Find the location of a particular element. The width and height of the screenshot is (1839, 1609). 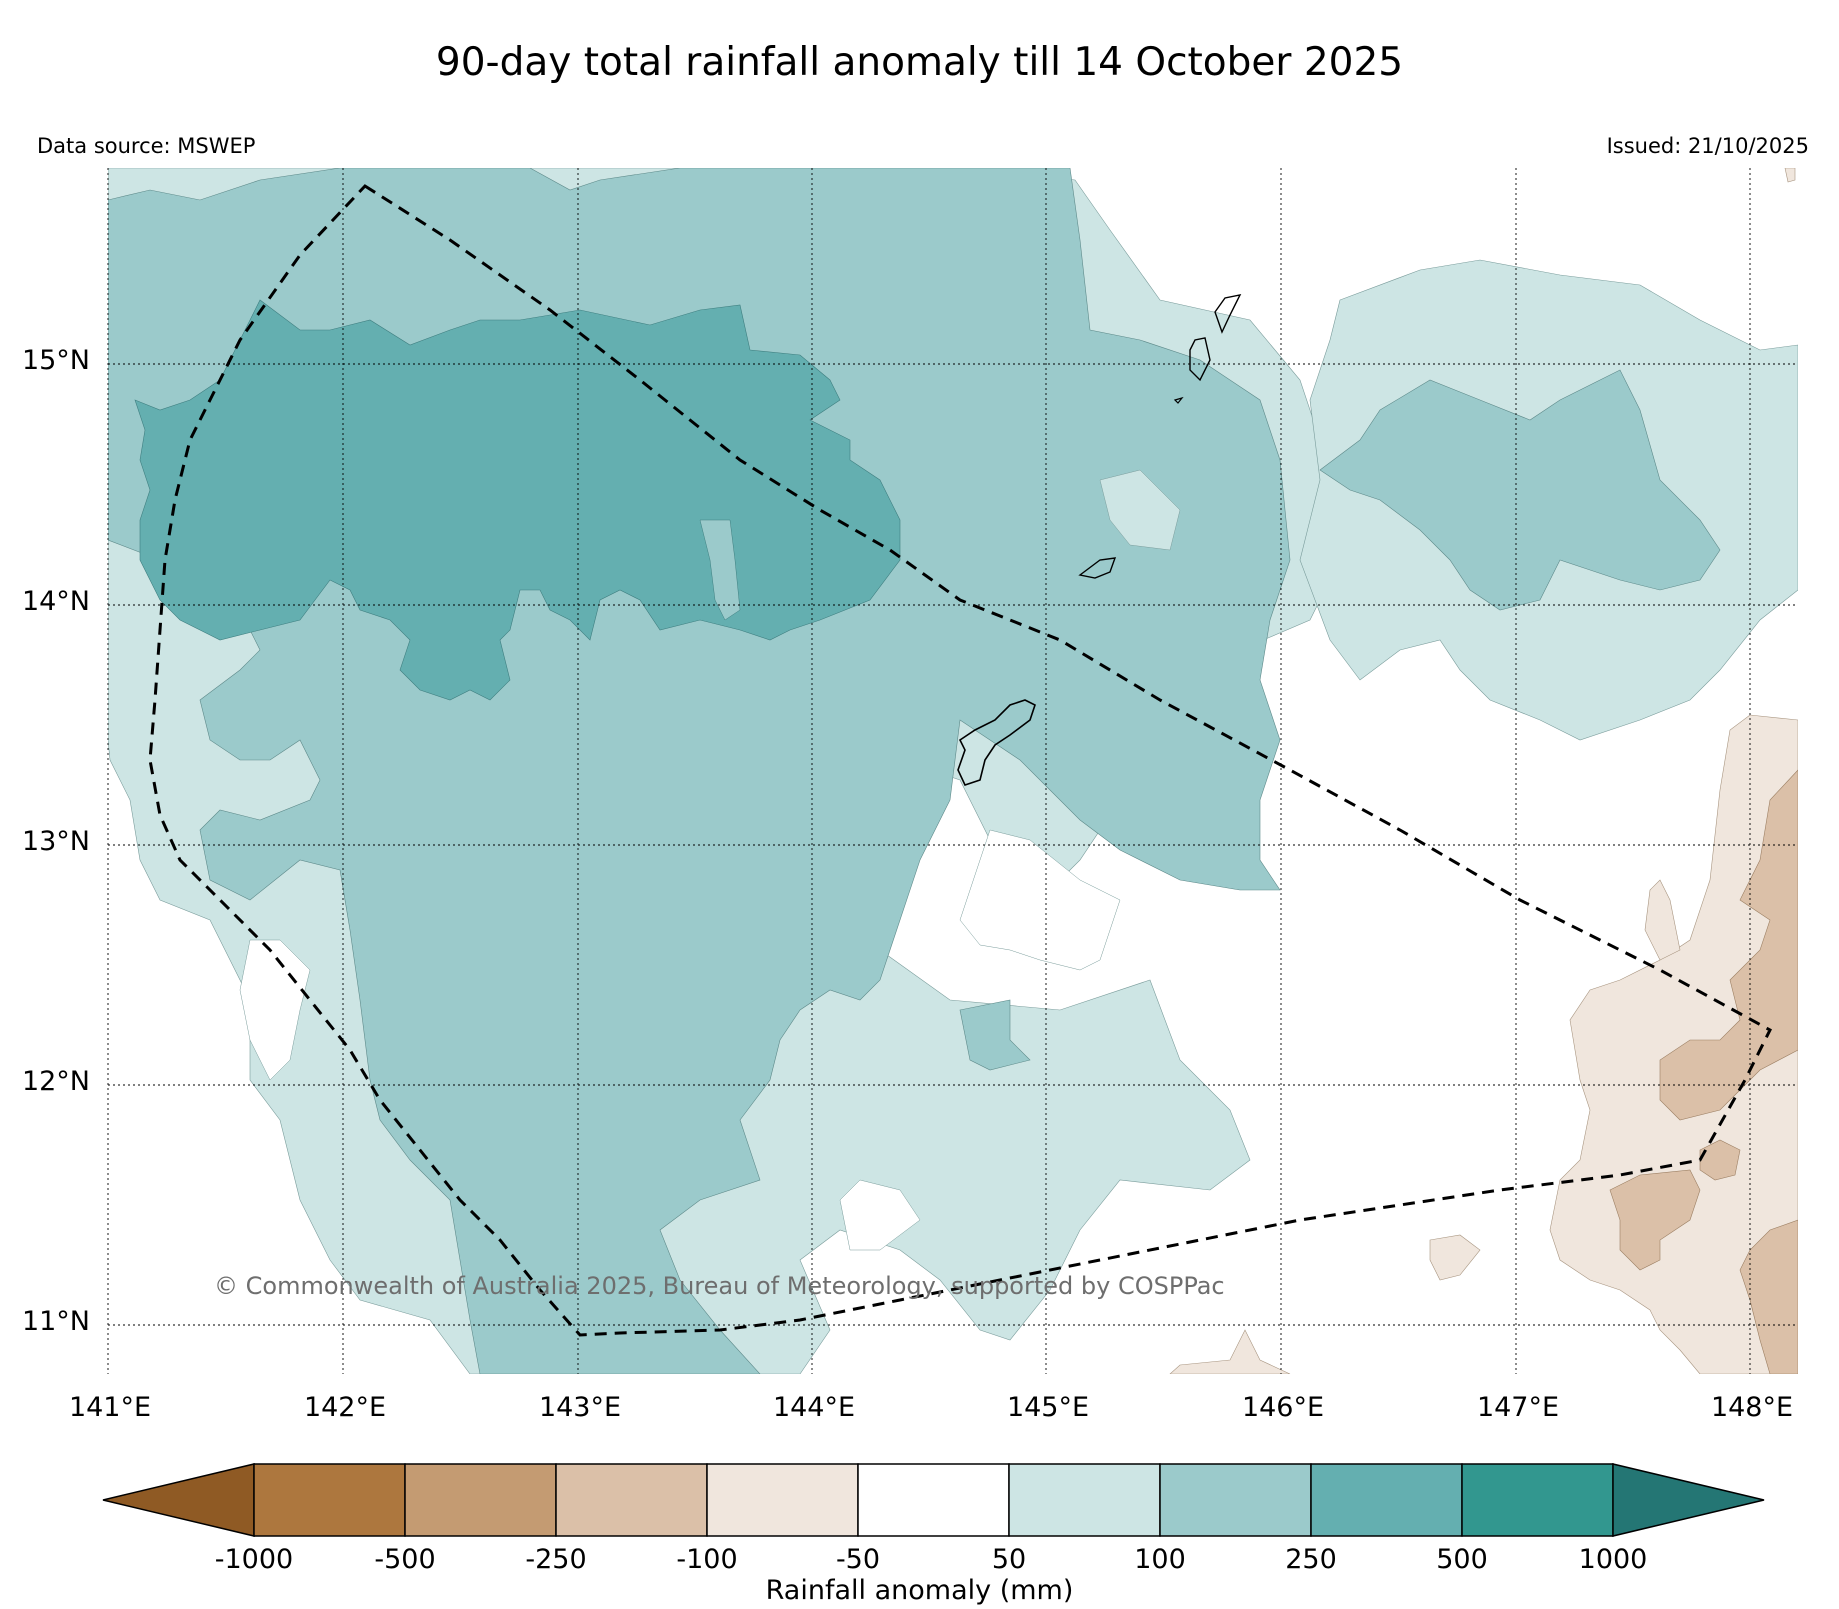

issued-date-label: Issued: 21/10/2025 is located at coordinates (1707, 146).